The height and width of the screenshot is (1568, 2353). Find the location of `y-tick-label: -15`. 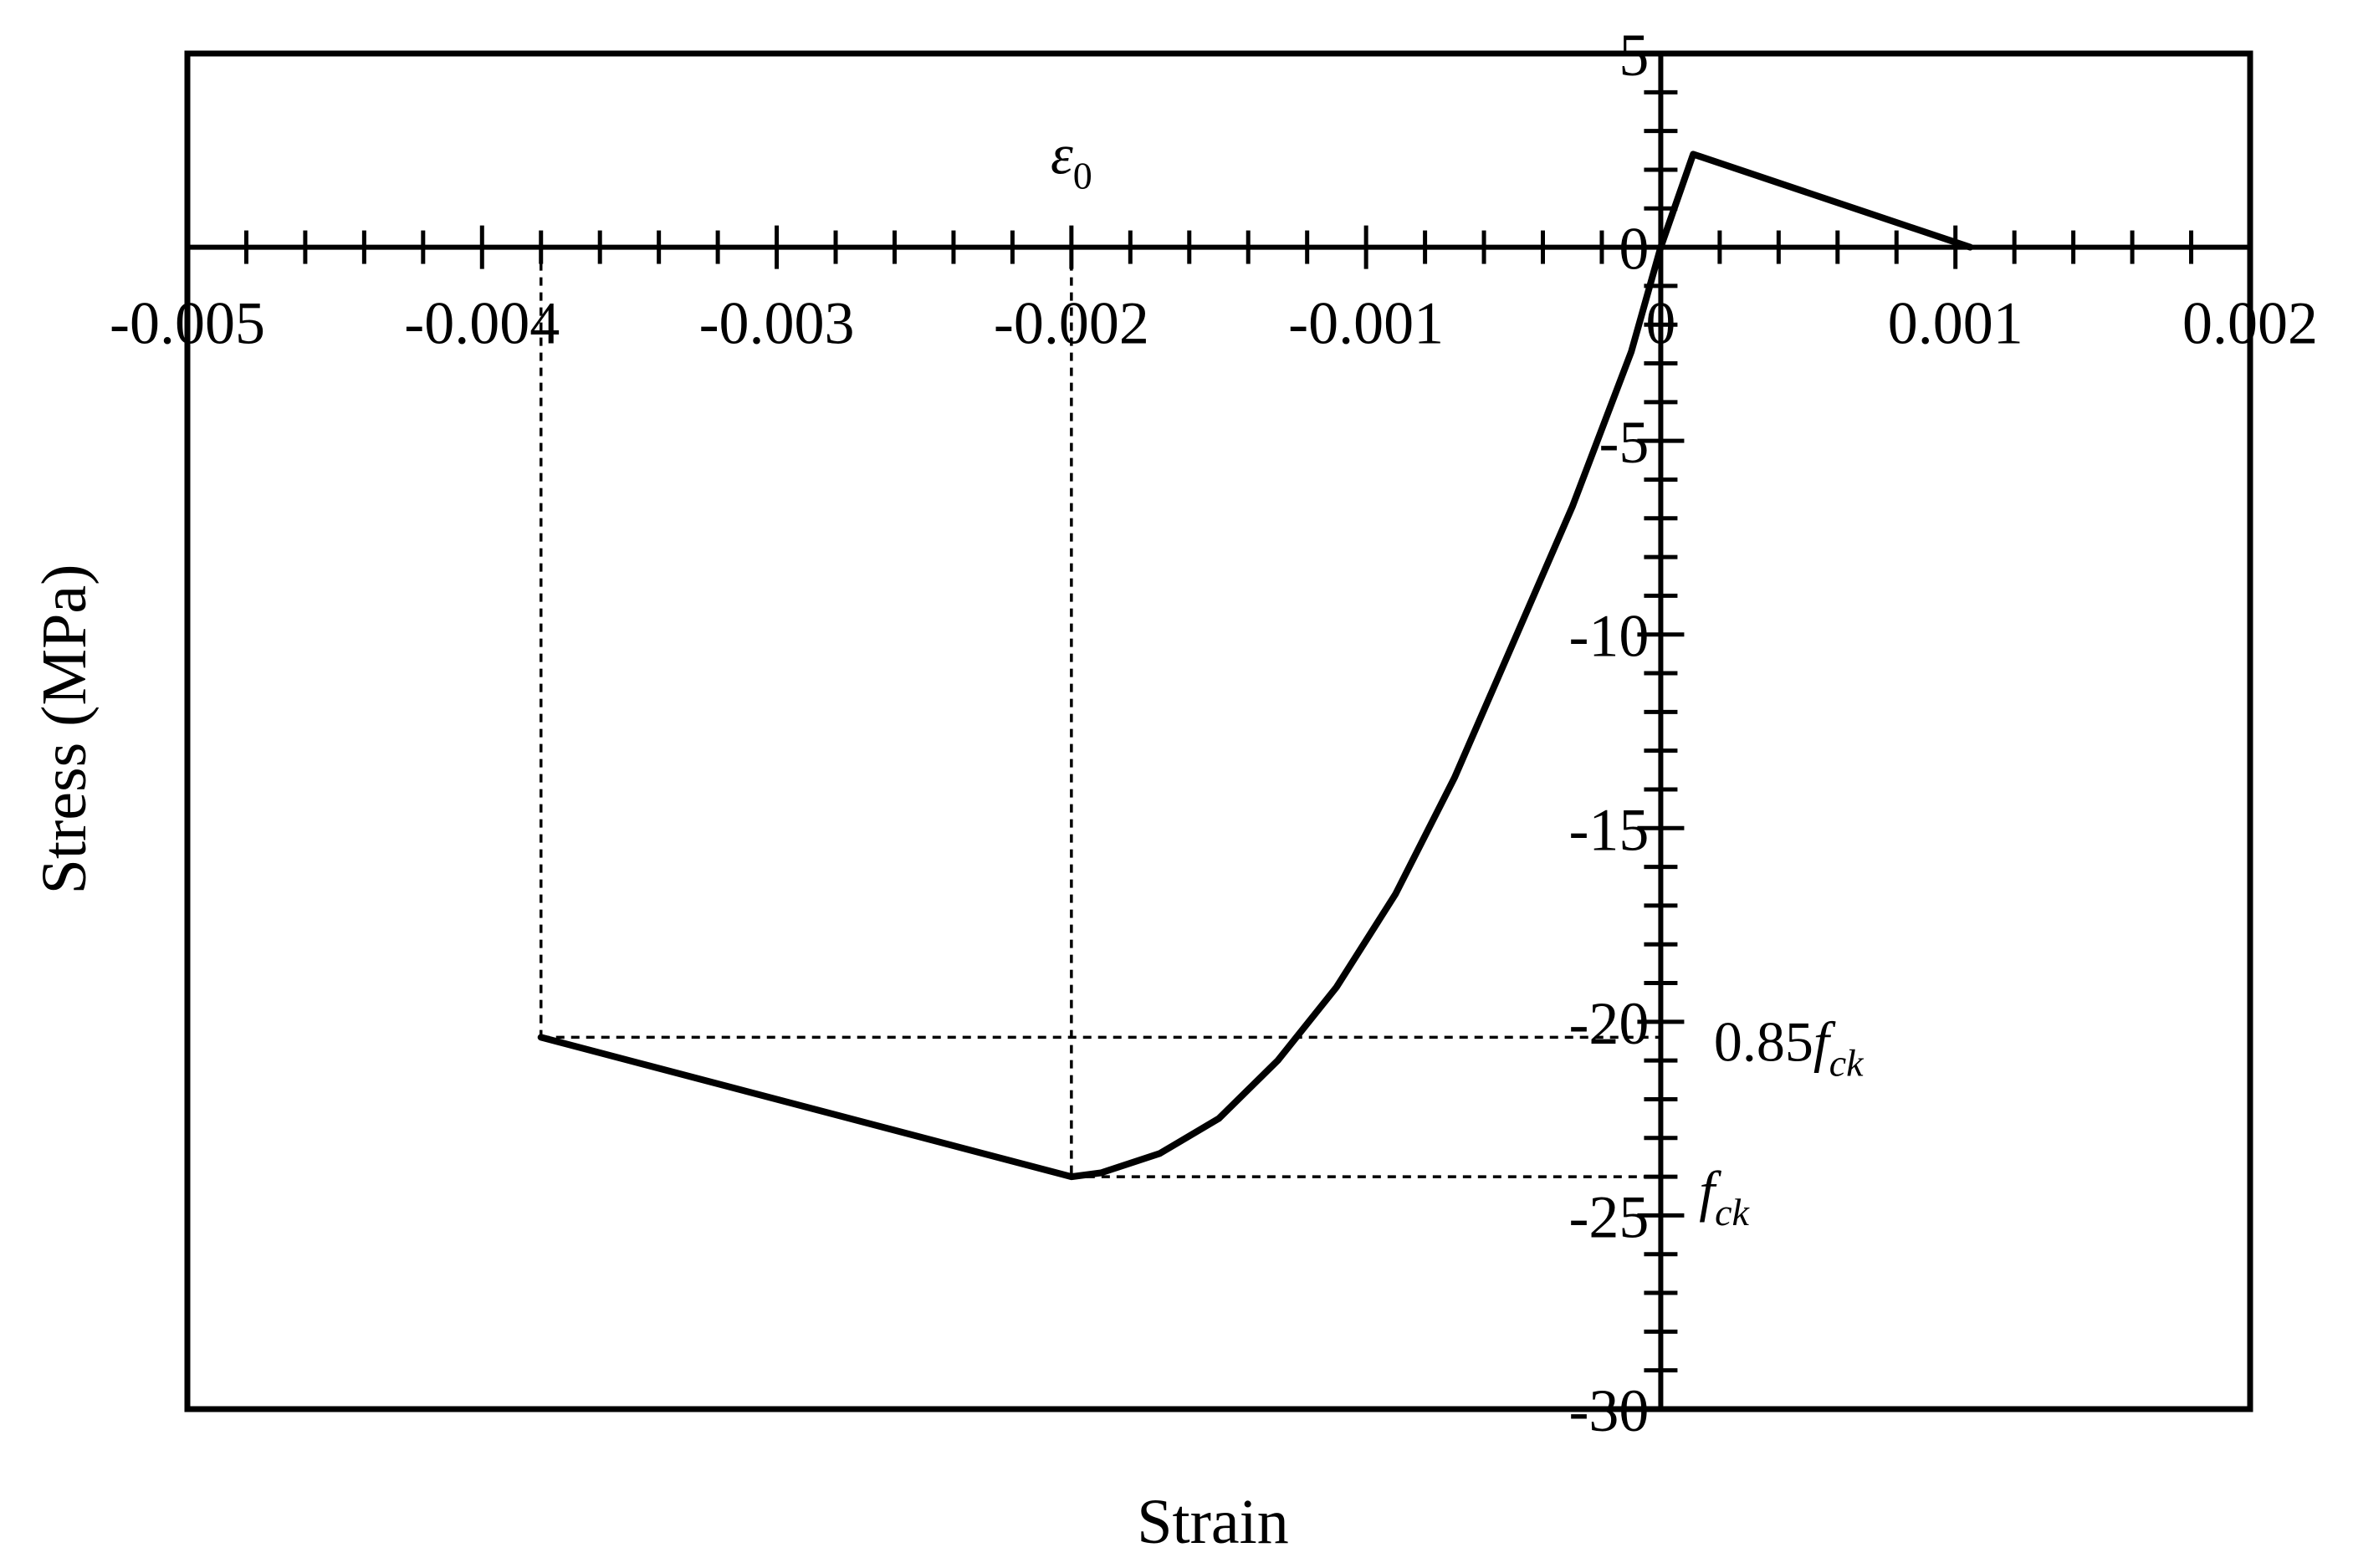

y-tick-label: -15 is located at coordinates (1608, 829).